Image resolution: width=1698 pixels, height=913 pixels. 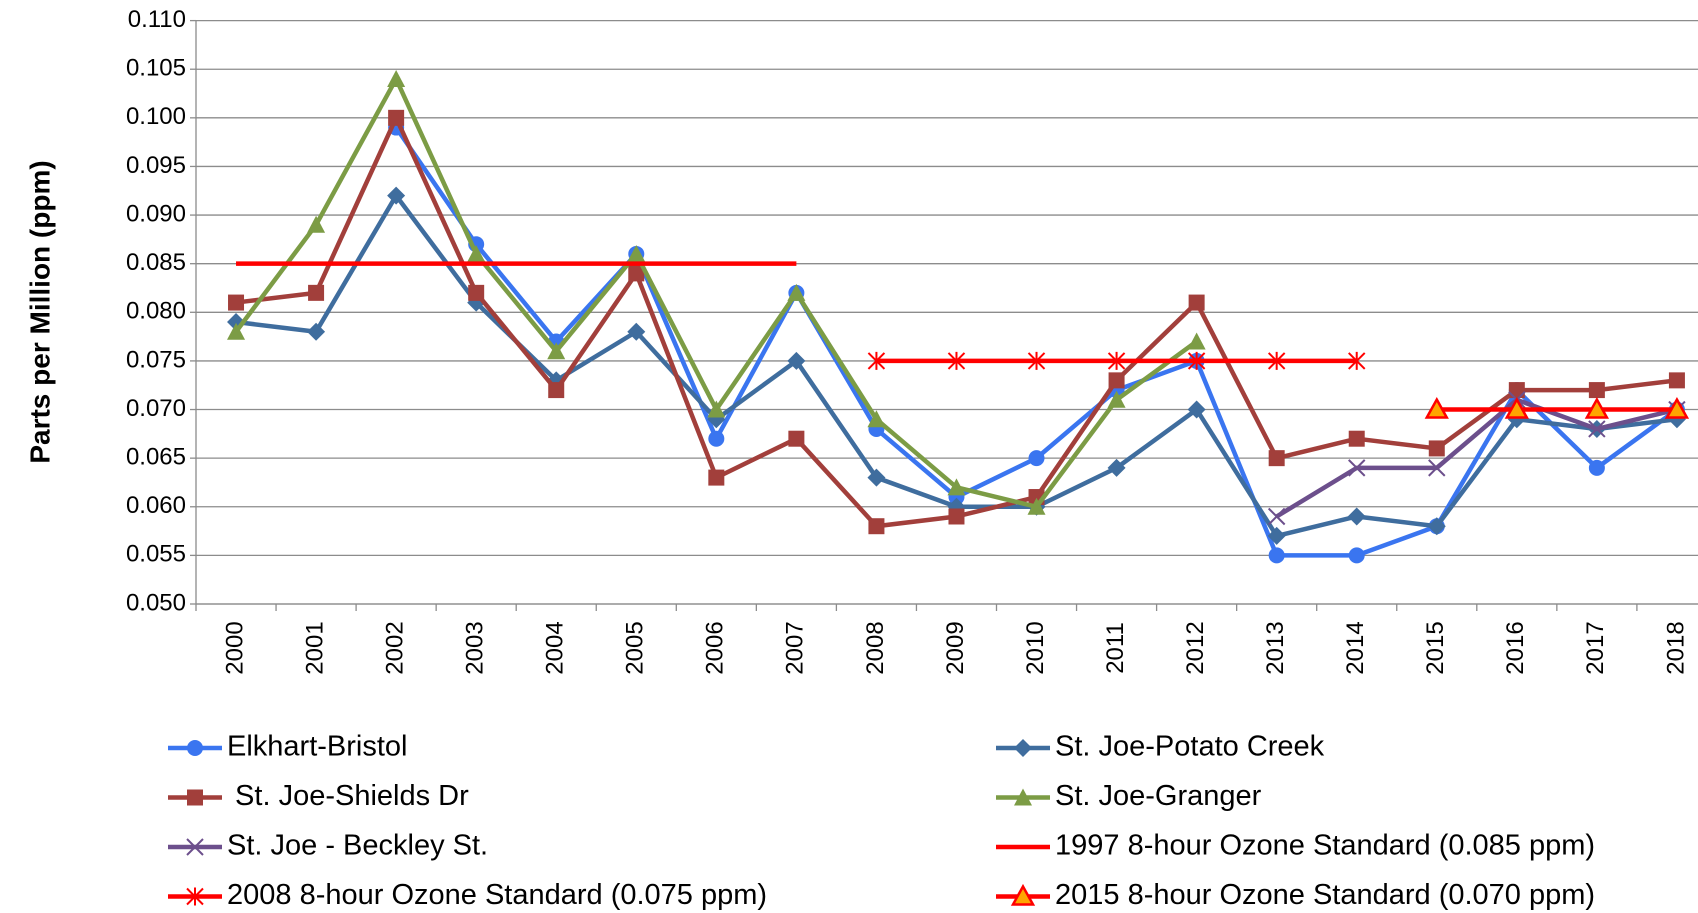 I want to click on x-tick-label: 2015, so click(x=1435, y=647).